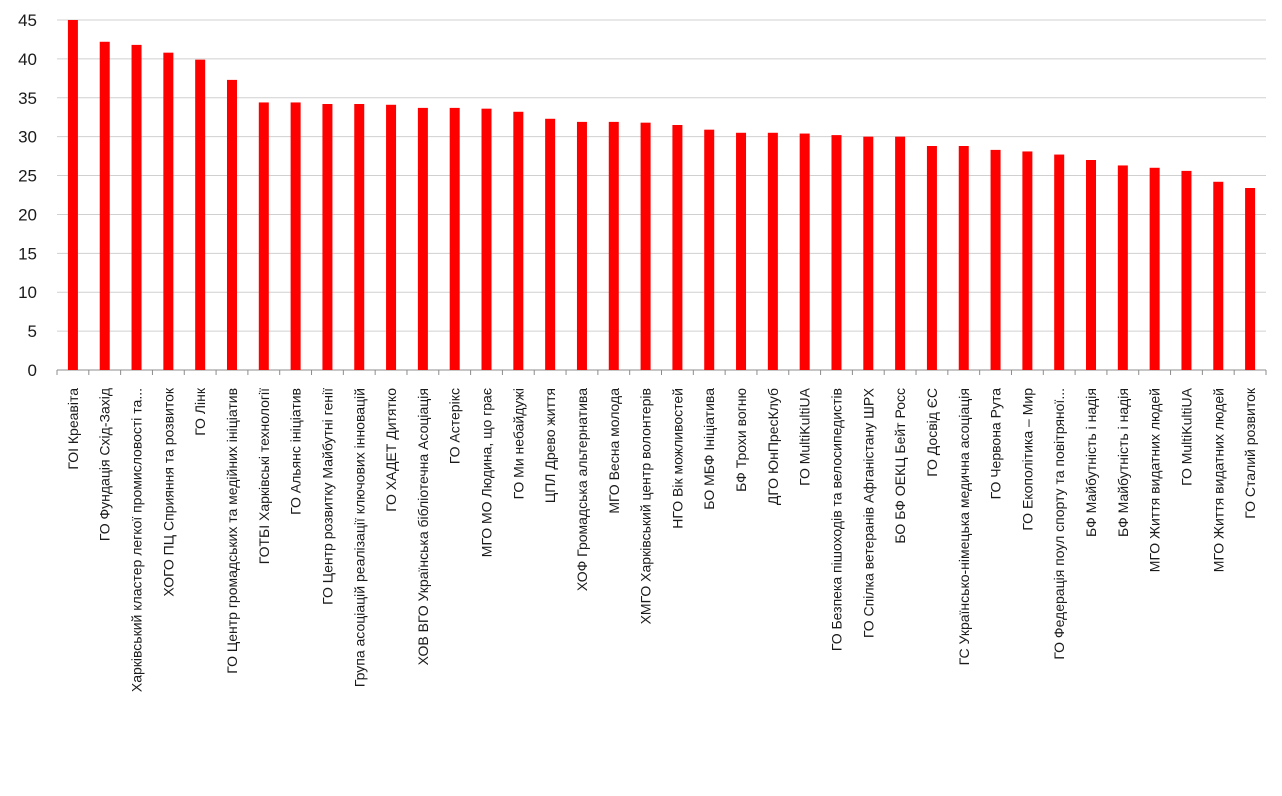  What do you see at coordinates (646, 506) in the screenshot?
I see `x-tick-label: ХМГО Харківський центр волонтерів` at bounding box center [646, 506].